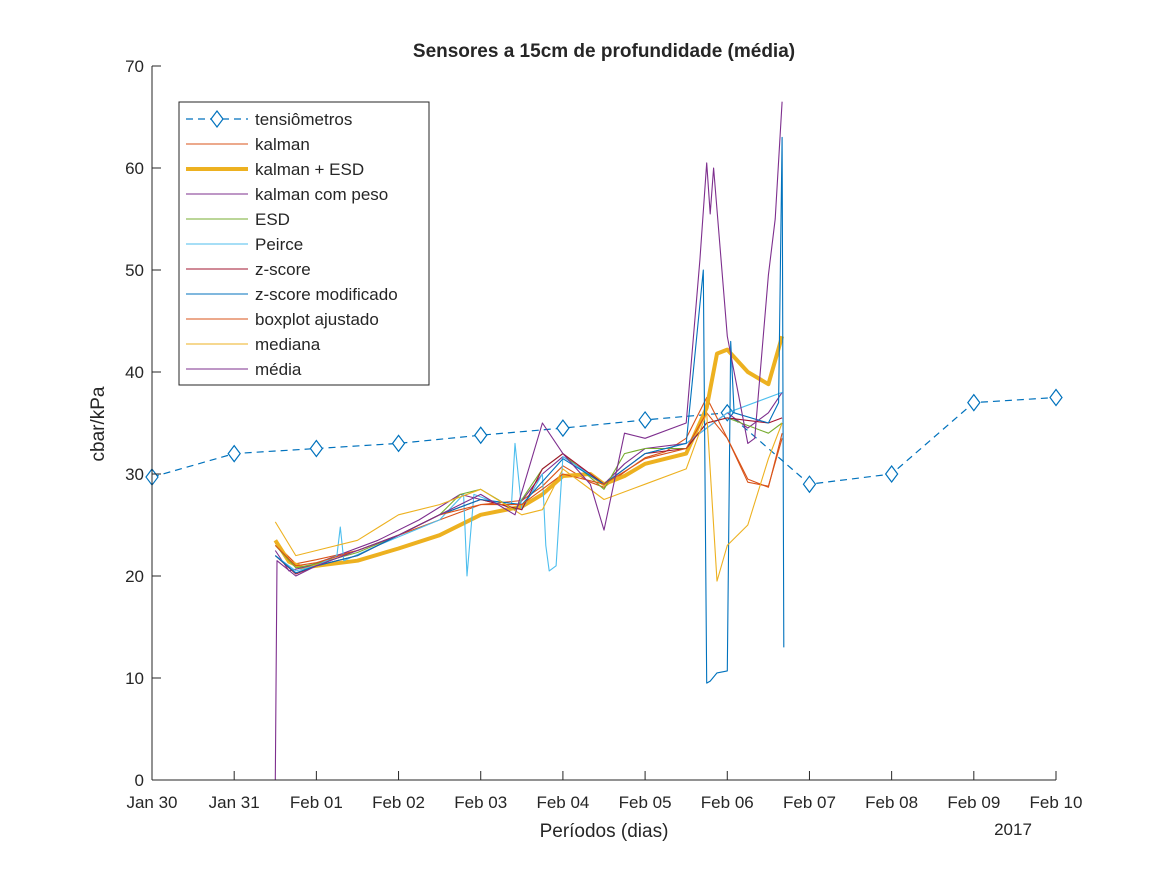 The width and height of the screenshot is (1167, 875). I want to click on legend-label-1: kalman, so click(282, 144).